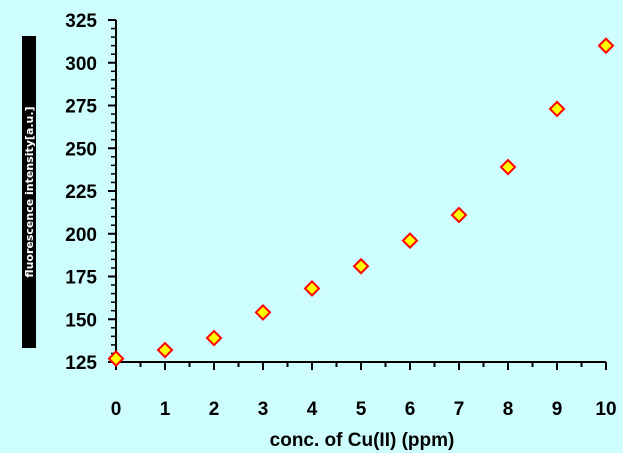 The width and height of the screenshot is (623, 453). I want to click on y-tick-label: 125, so click(81, 363).